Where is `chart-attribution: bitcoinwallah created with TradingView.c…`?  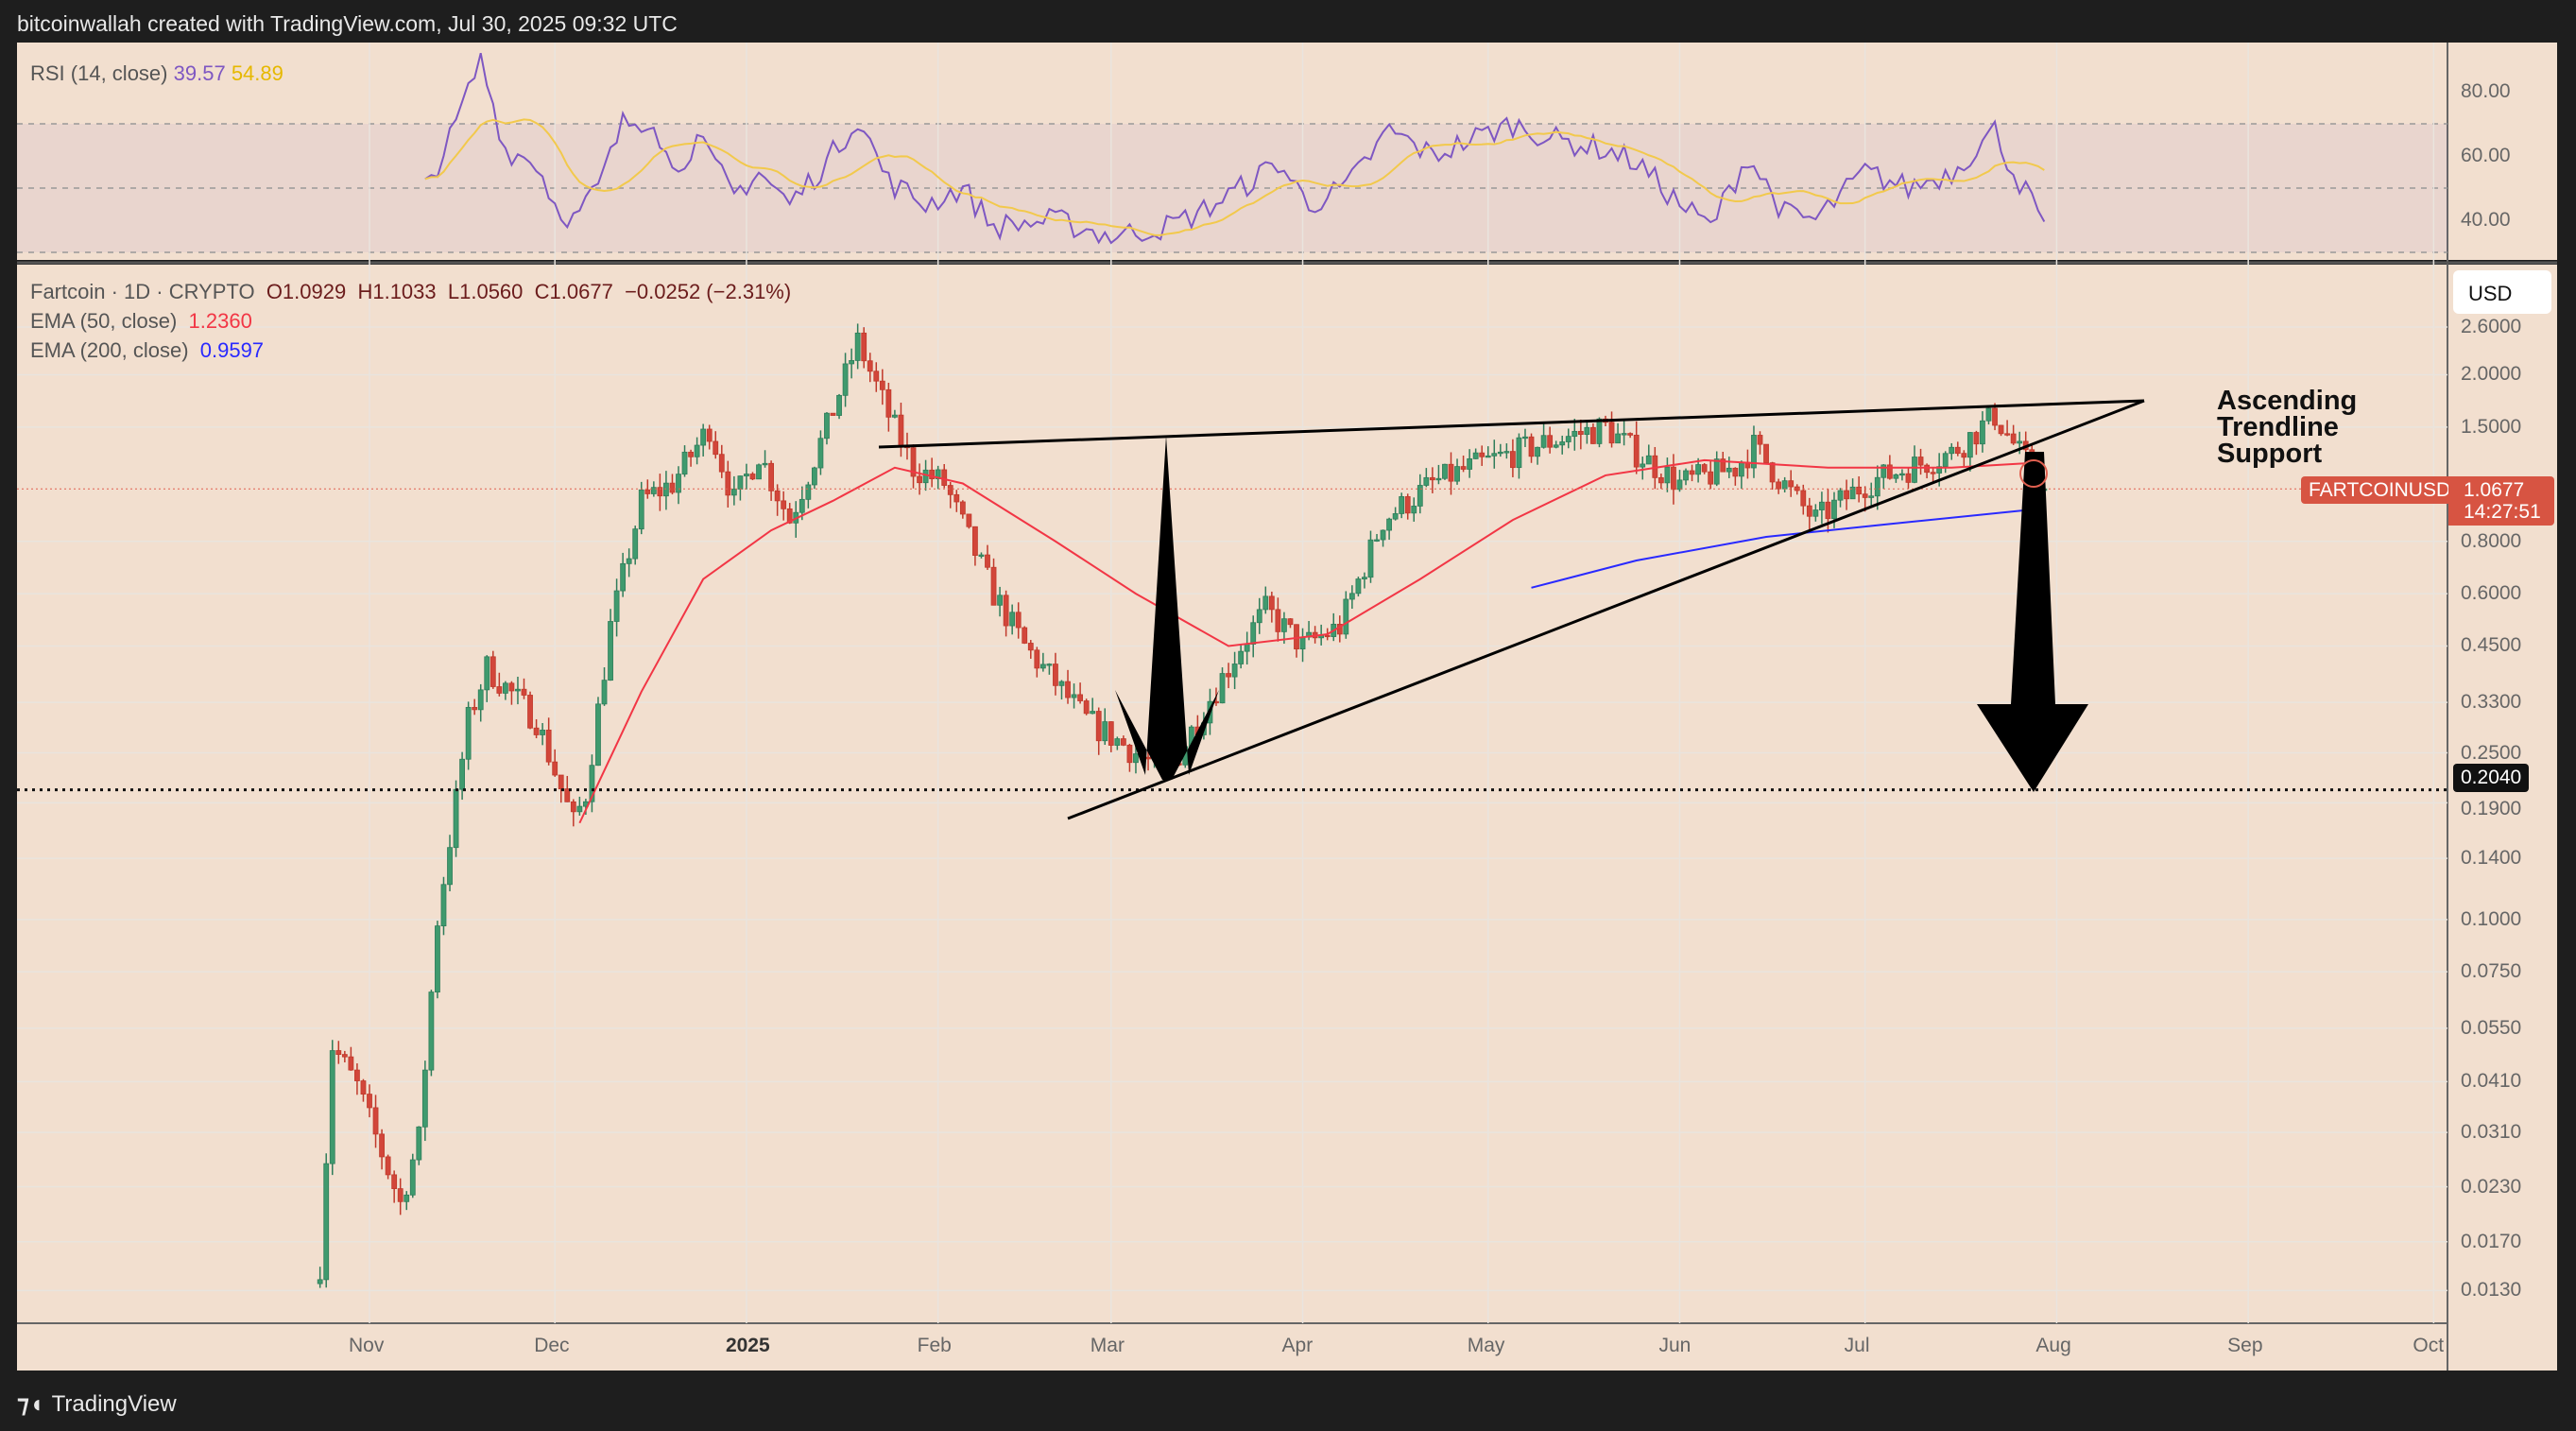 chart-attribution: bitcoinwallah created with TradingView.c… is located at coordinates (347, 24).